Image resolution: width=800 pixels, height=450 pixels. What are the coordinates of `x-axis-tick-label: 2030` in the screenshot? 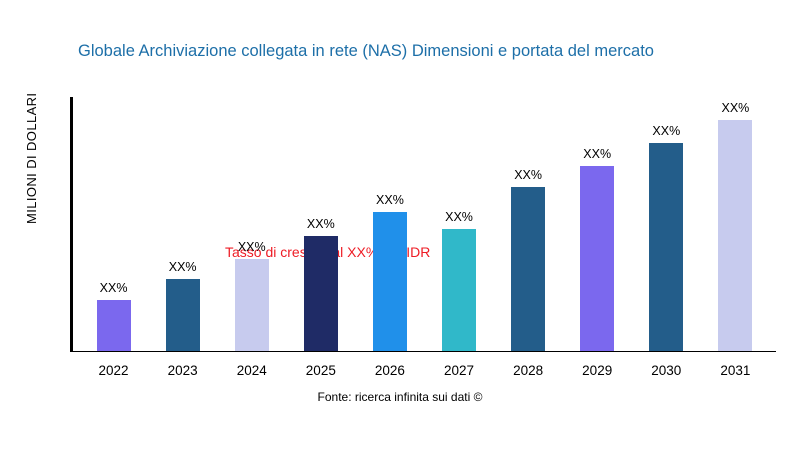 It's located at (666, 370).